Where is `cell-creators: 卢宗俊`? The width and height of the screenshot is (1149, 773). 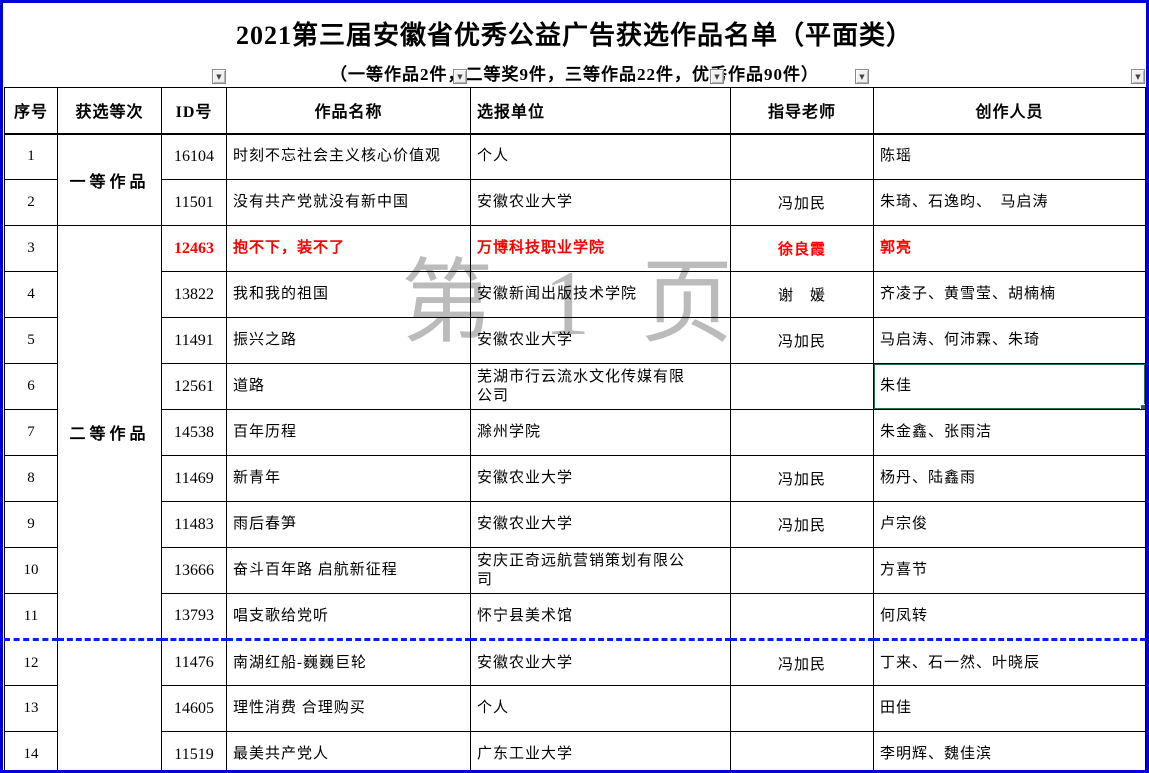 cell-creators: 卢宗俊 is located at coordinates (1009, 524).